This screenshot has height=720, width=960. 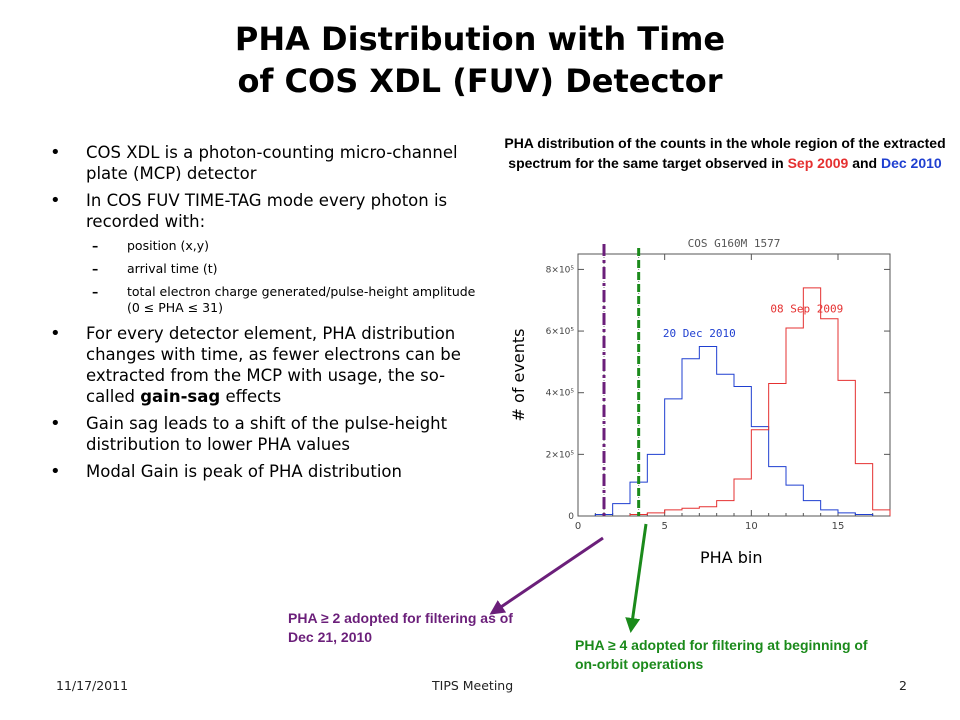 I want to click on x-axis-label: PHA bin, so click(x=731, y=557).